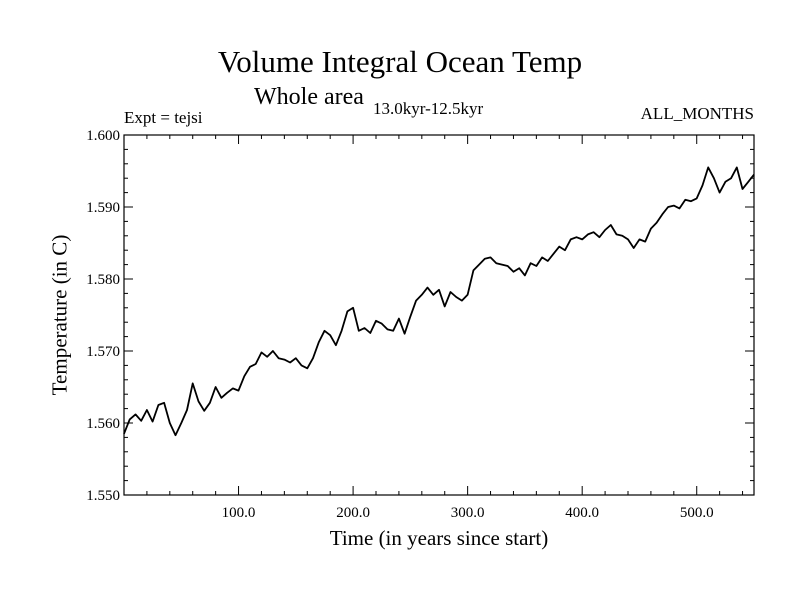  Describe the element at coordinates (697, 113) in the screenshot. I see `months-label: ALL_MONTHS` at that location.